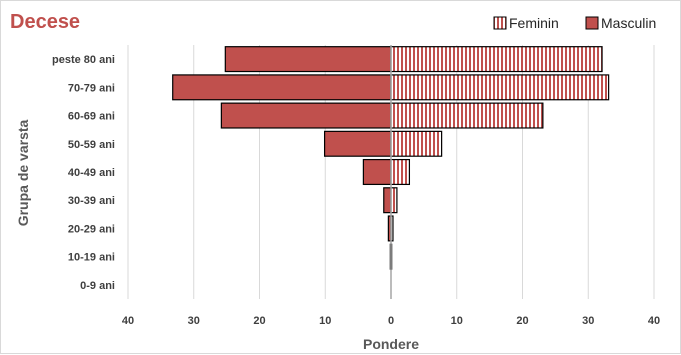 The width and height of the screenshot is (681, 355). I want to click on legend-label-feminin: Feminin, so click(534, 23).